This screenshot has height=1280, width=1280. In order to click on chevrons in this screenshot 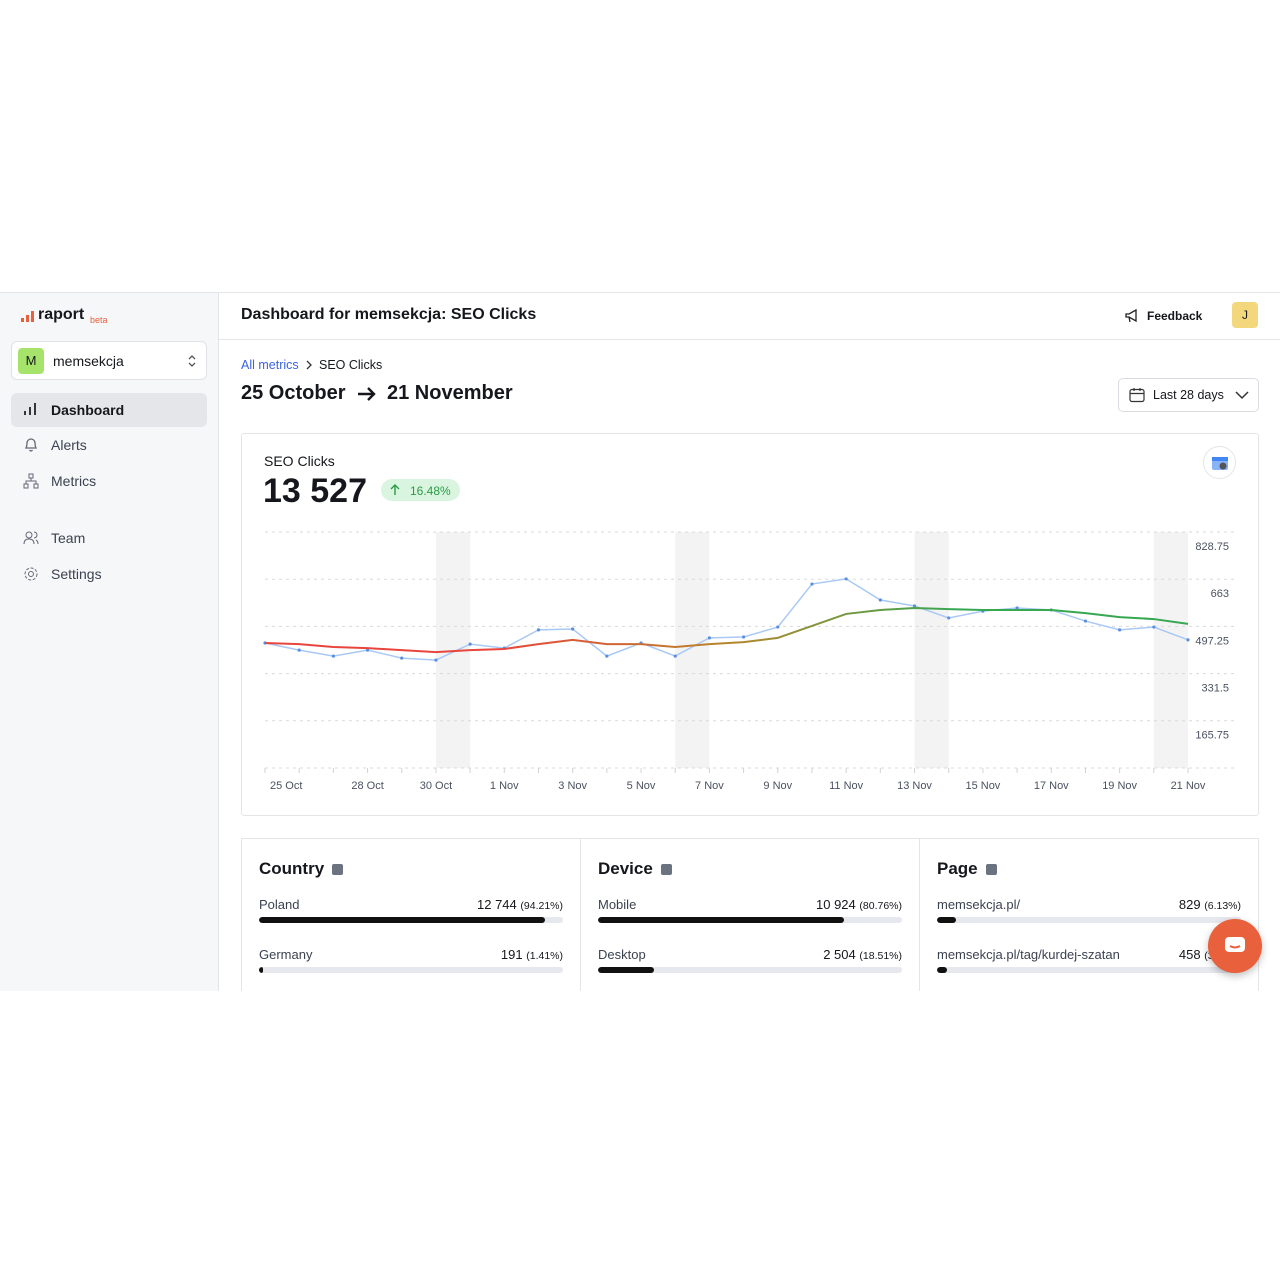, I will do `click(192, 361)`.